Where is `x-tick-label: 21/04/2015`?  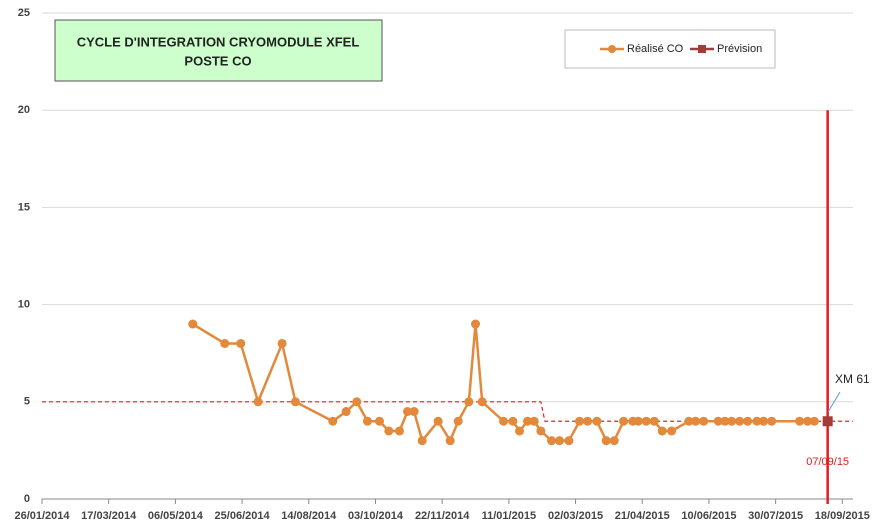 x-tick-label: 21/04/2015 is located at coordinates (642, 516).